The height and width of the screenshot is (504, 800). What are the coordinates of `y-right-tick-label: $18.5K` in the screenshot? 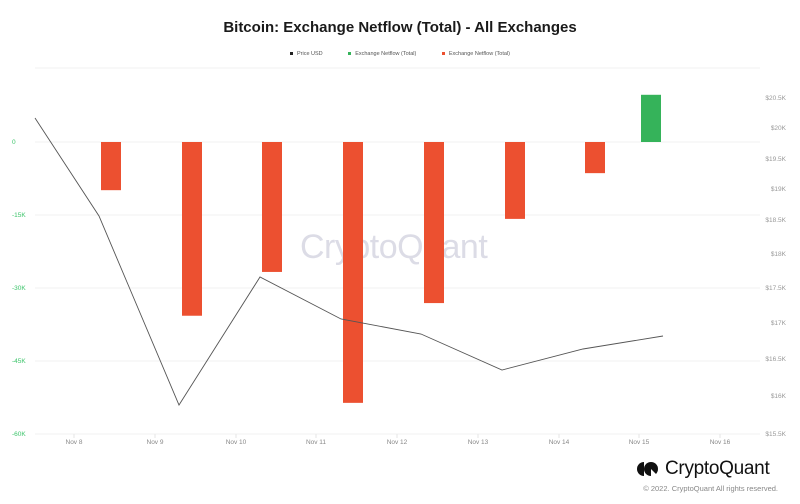 It's located at (775, 220).